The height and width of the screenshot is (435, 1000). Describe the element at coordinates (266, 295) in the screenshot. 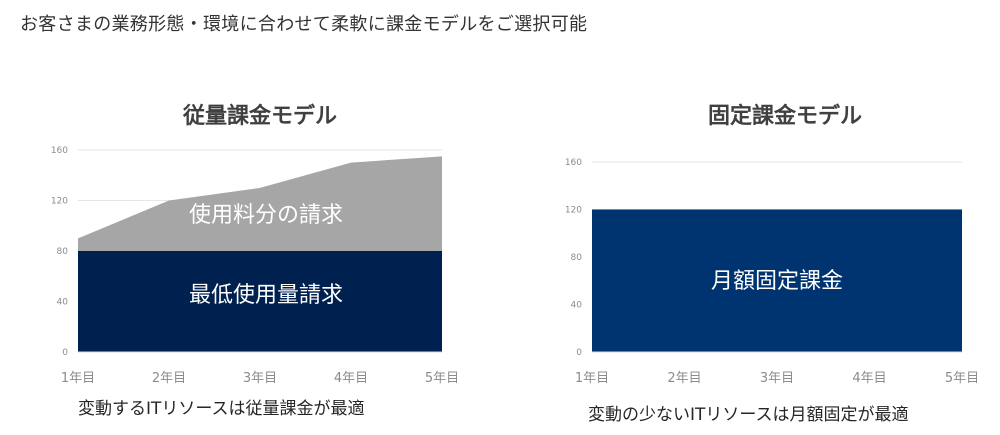

I see `series-label: 最低使用量請求` at that location.